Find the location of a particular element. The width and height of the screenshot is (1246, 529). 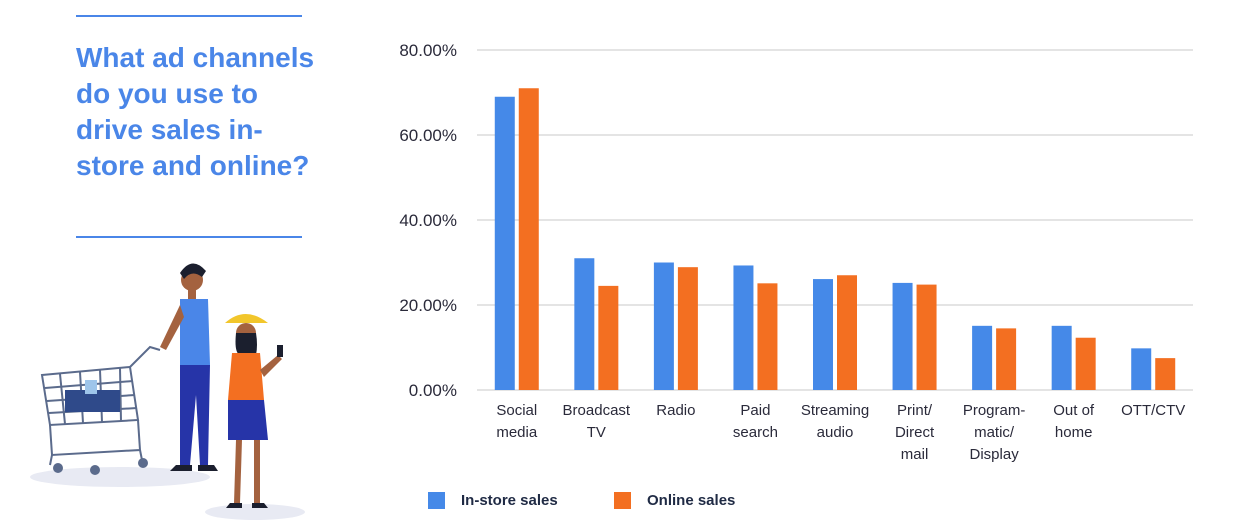

headline-rule-bottom is located at coordinates (189, 237).